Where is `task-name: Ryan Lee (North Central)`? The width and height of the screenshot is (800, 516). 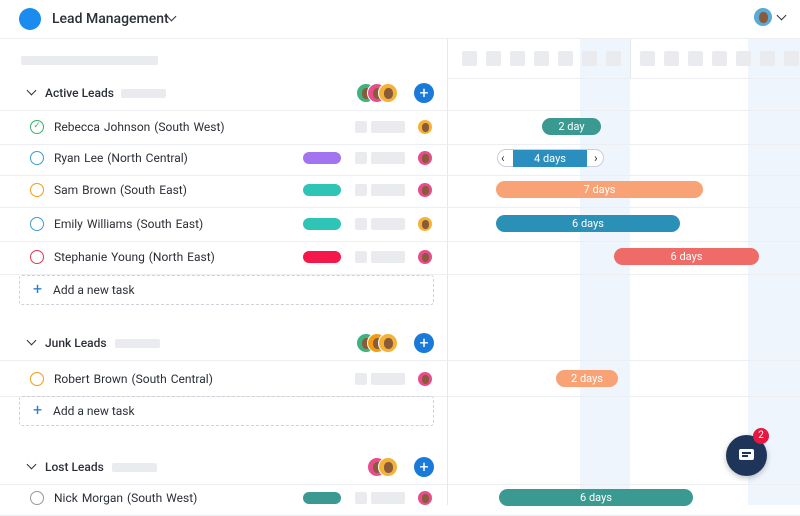 task-name: Ryan Lee (North Central) is located at coordinates (121, 158).